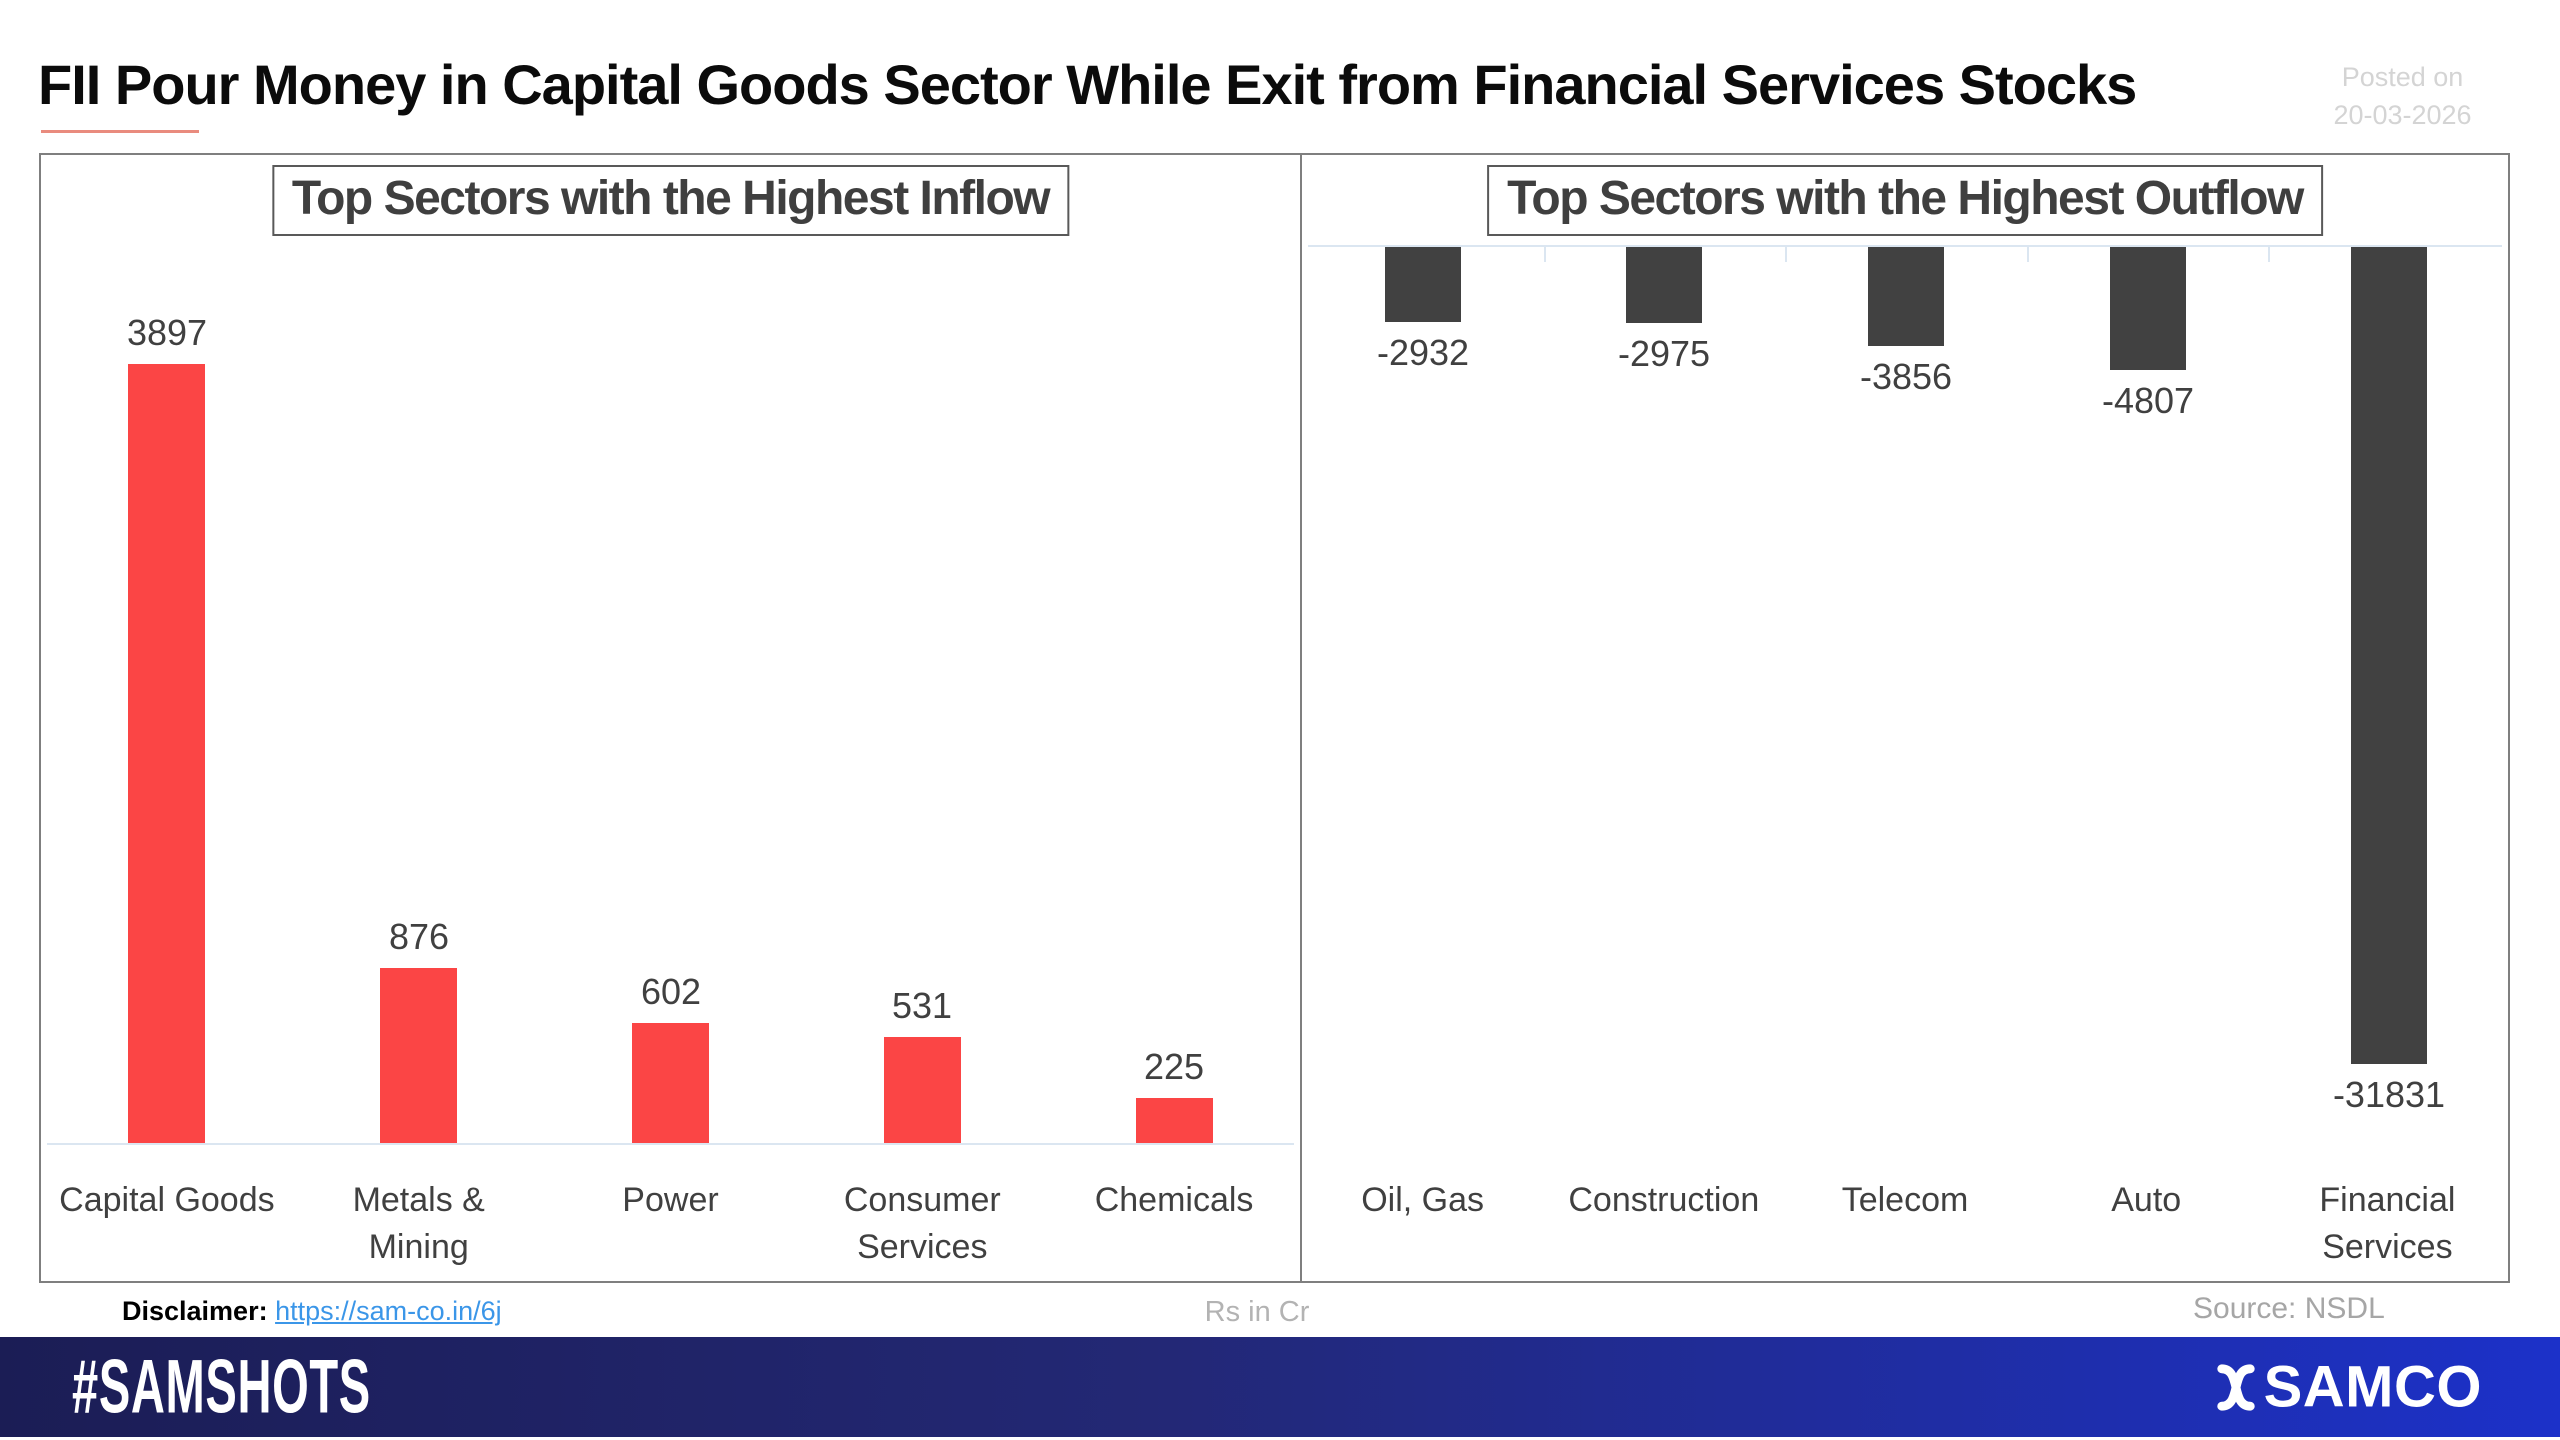 The image size is (2560, 1440). What do you see at coordinates (2148, 400) in the screenshot?
I see `bar-value-label: -4807` at bounding box center [2148, 400].